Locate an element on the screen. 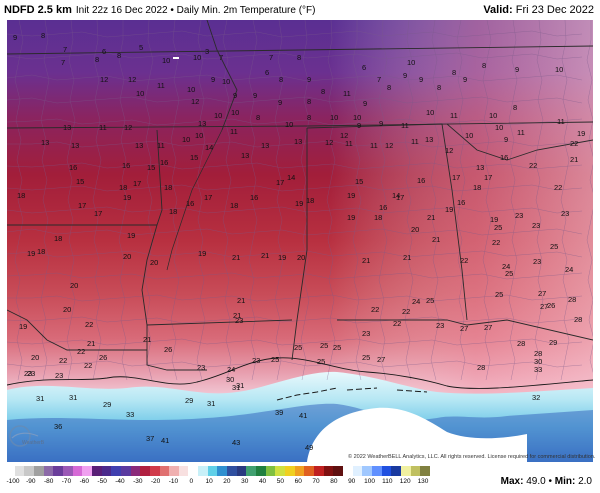  temperature-value: 39 is located at coordinates (279, 412).